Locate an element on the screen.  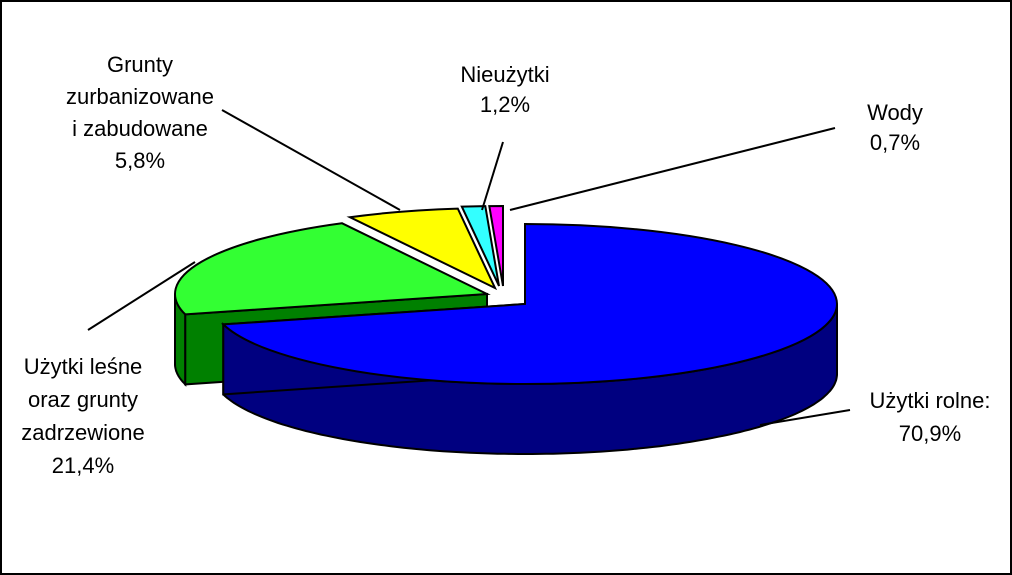
slice-label-rolne: Użytki rolne: 70,9% is located at coordinates (929, 417).